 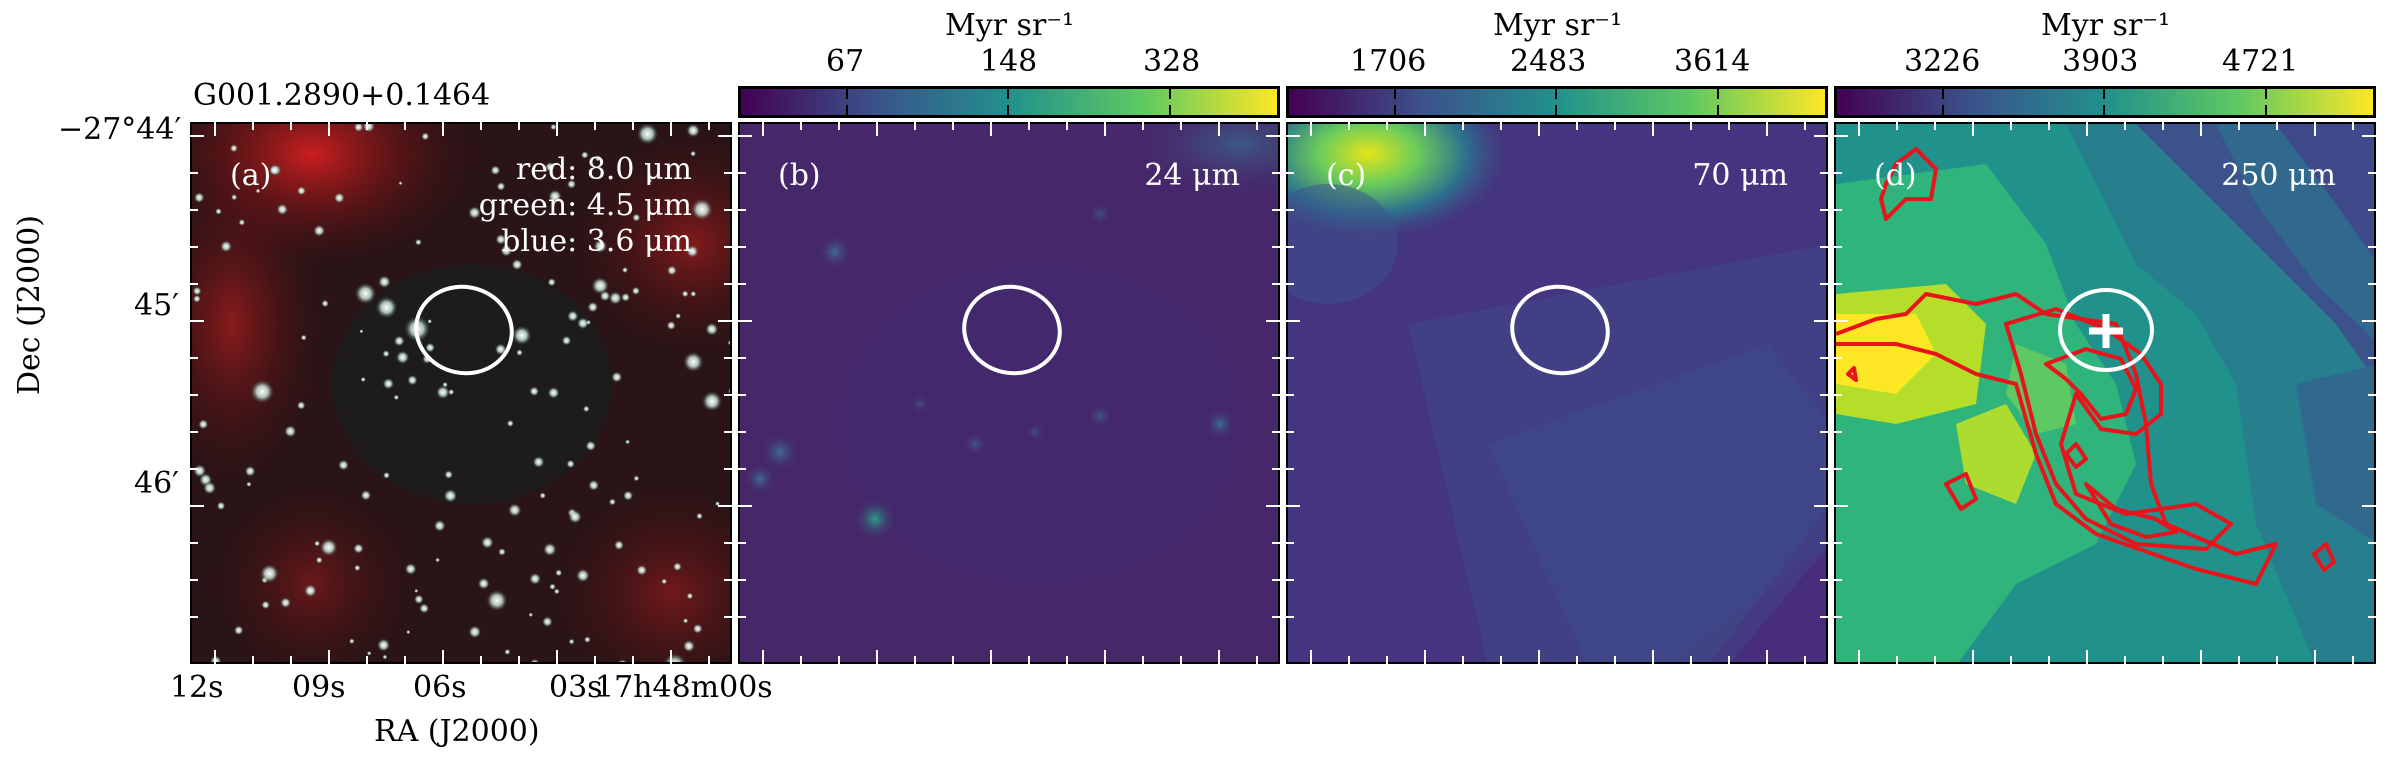 I want to click on colorbar-unit: Myr sr⁻¹, so click(x=1010, y=25).